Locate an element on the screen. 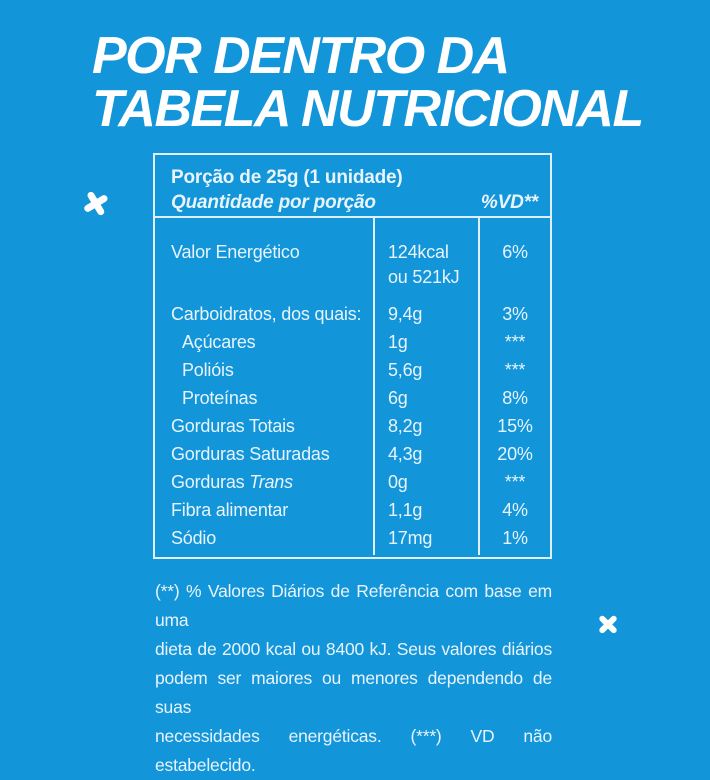  row-label: Gorduras Saturadas is located at coordinates (250, 454).